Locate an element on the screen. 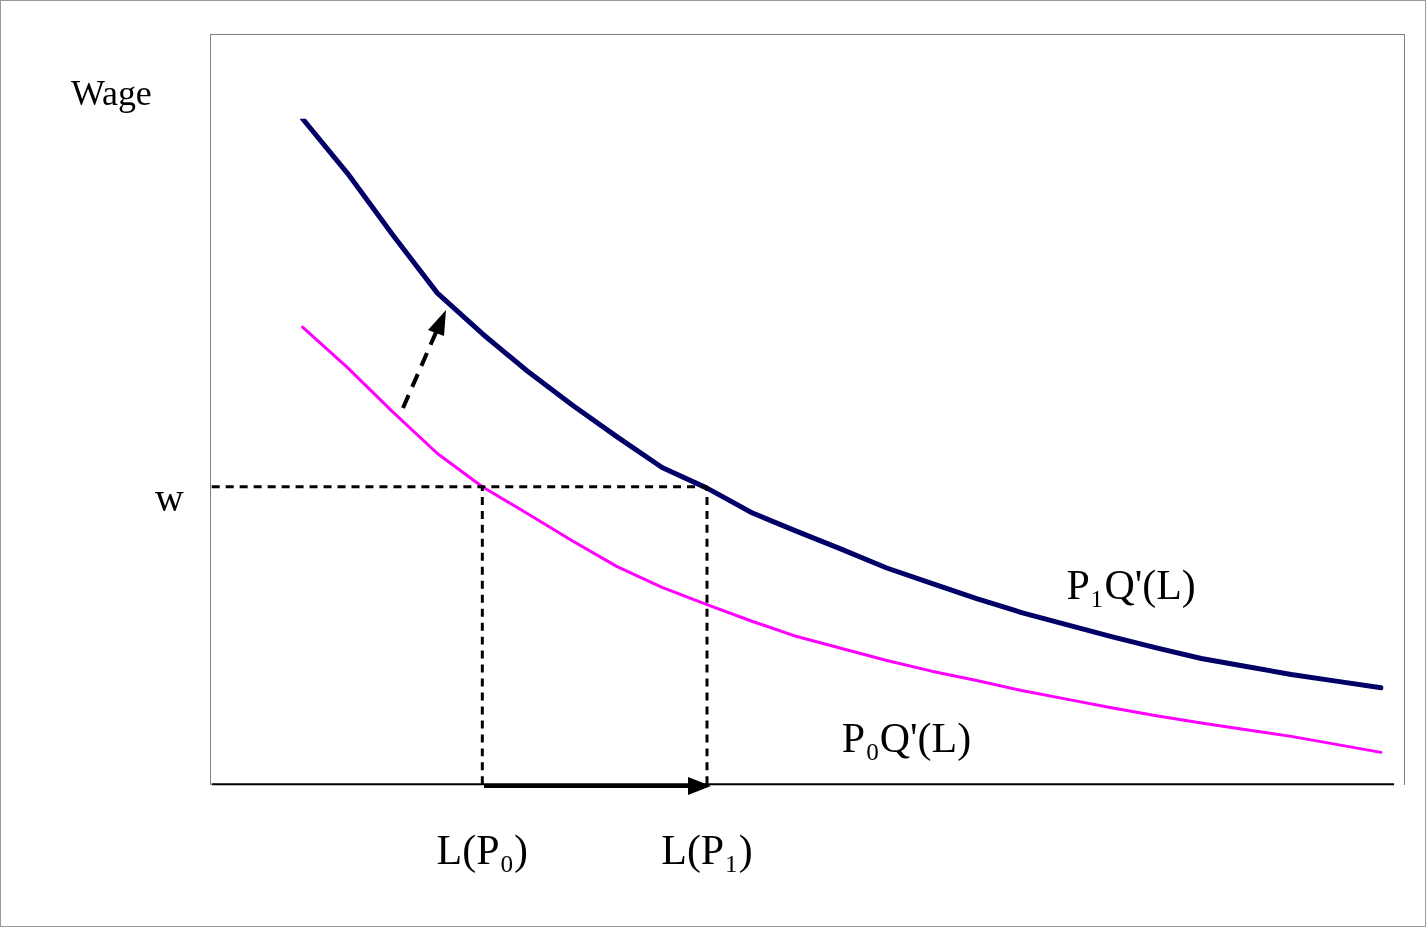  x-tick-label: L(P₀) is located at coordinates (482, 851).